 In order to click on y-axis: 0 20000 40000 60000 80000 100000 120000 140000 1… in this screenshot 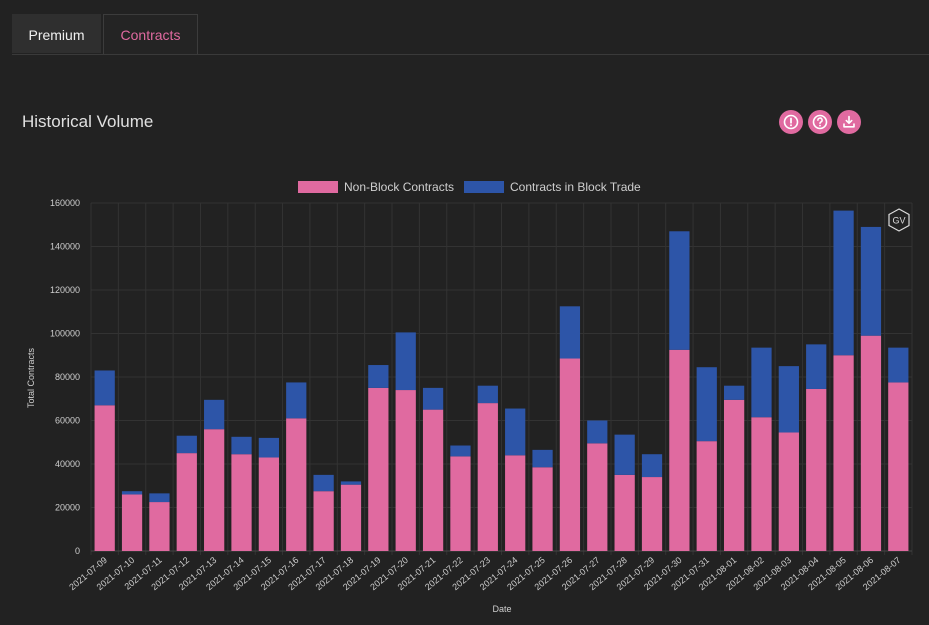, I will do `click(65, 377)`.